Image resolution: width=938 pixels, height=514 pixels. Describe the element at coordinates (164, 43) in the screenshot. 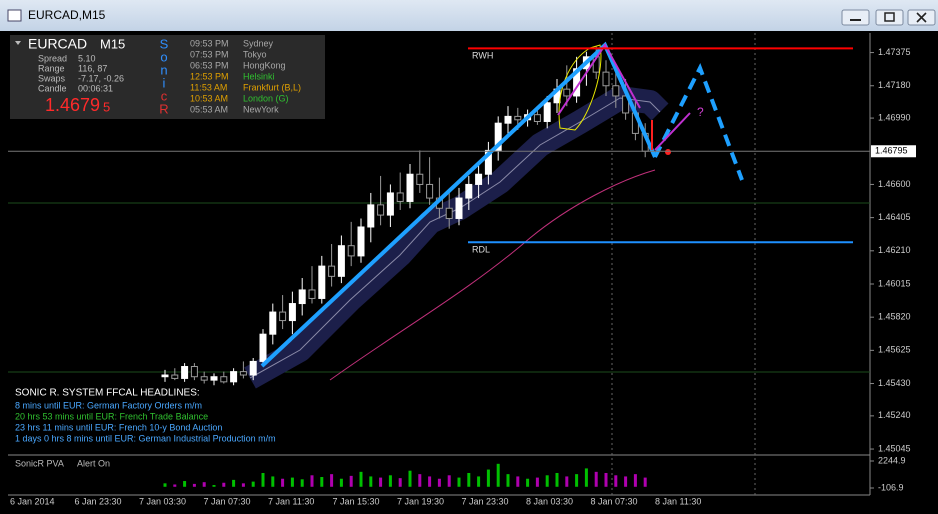

I see `sonic-letter: S` at that location.